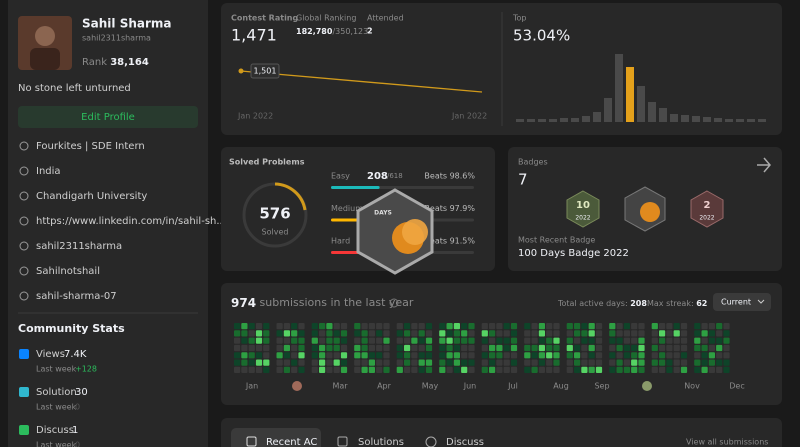  Describe the element at coordinates (24, 392) in the screenshot. I see `stat-icon` at that location.